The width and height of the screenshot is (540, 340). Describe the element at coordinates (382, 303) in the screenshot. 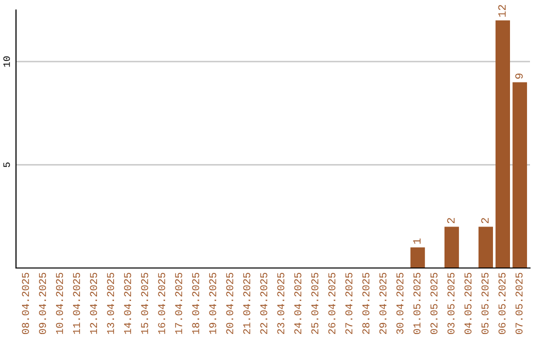

I see `x-tick-label: 29.04.2025` at that location.